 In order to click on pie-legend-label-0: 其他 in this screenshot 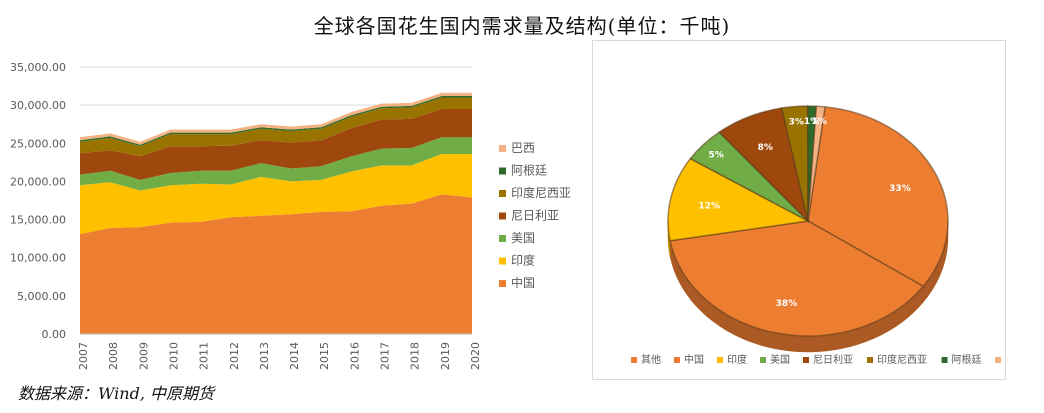, I will do `click(651, 359)`.